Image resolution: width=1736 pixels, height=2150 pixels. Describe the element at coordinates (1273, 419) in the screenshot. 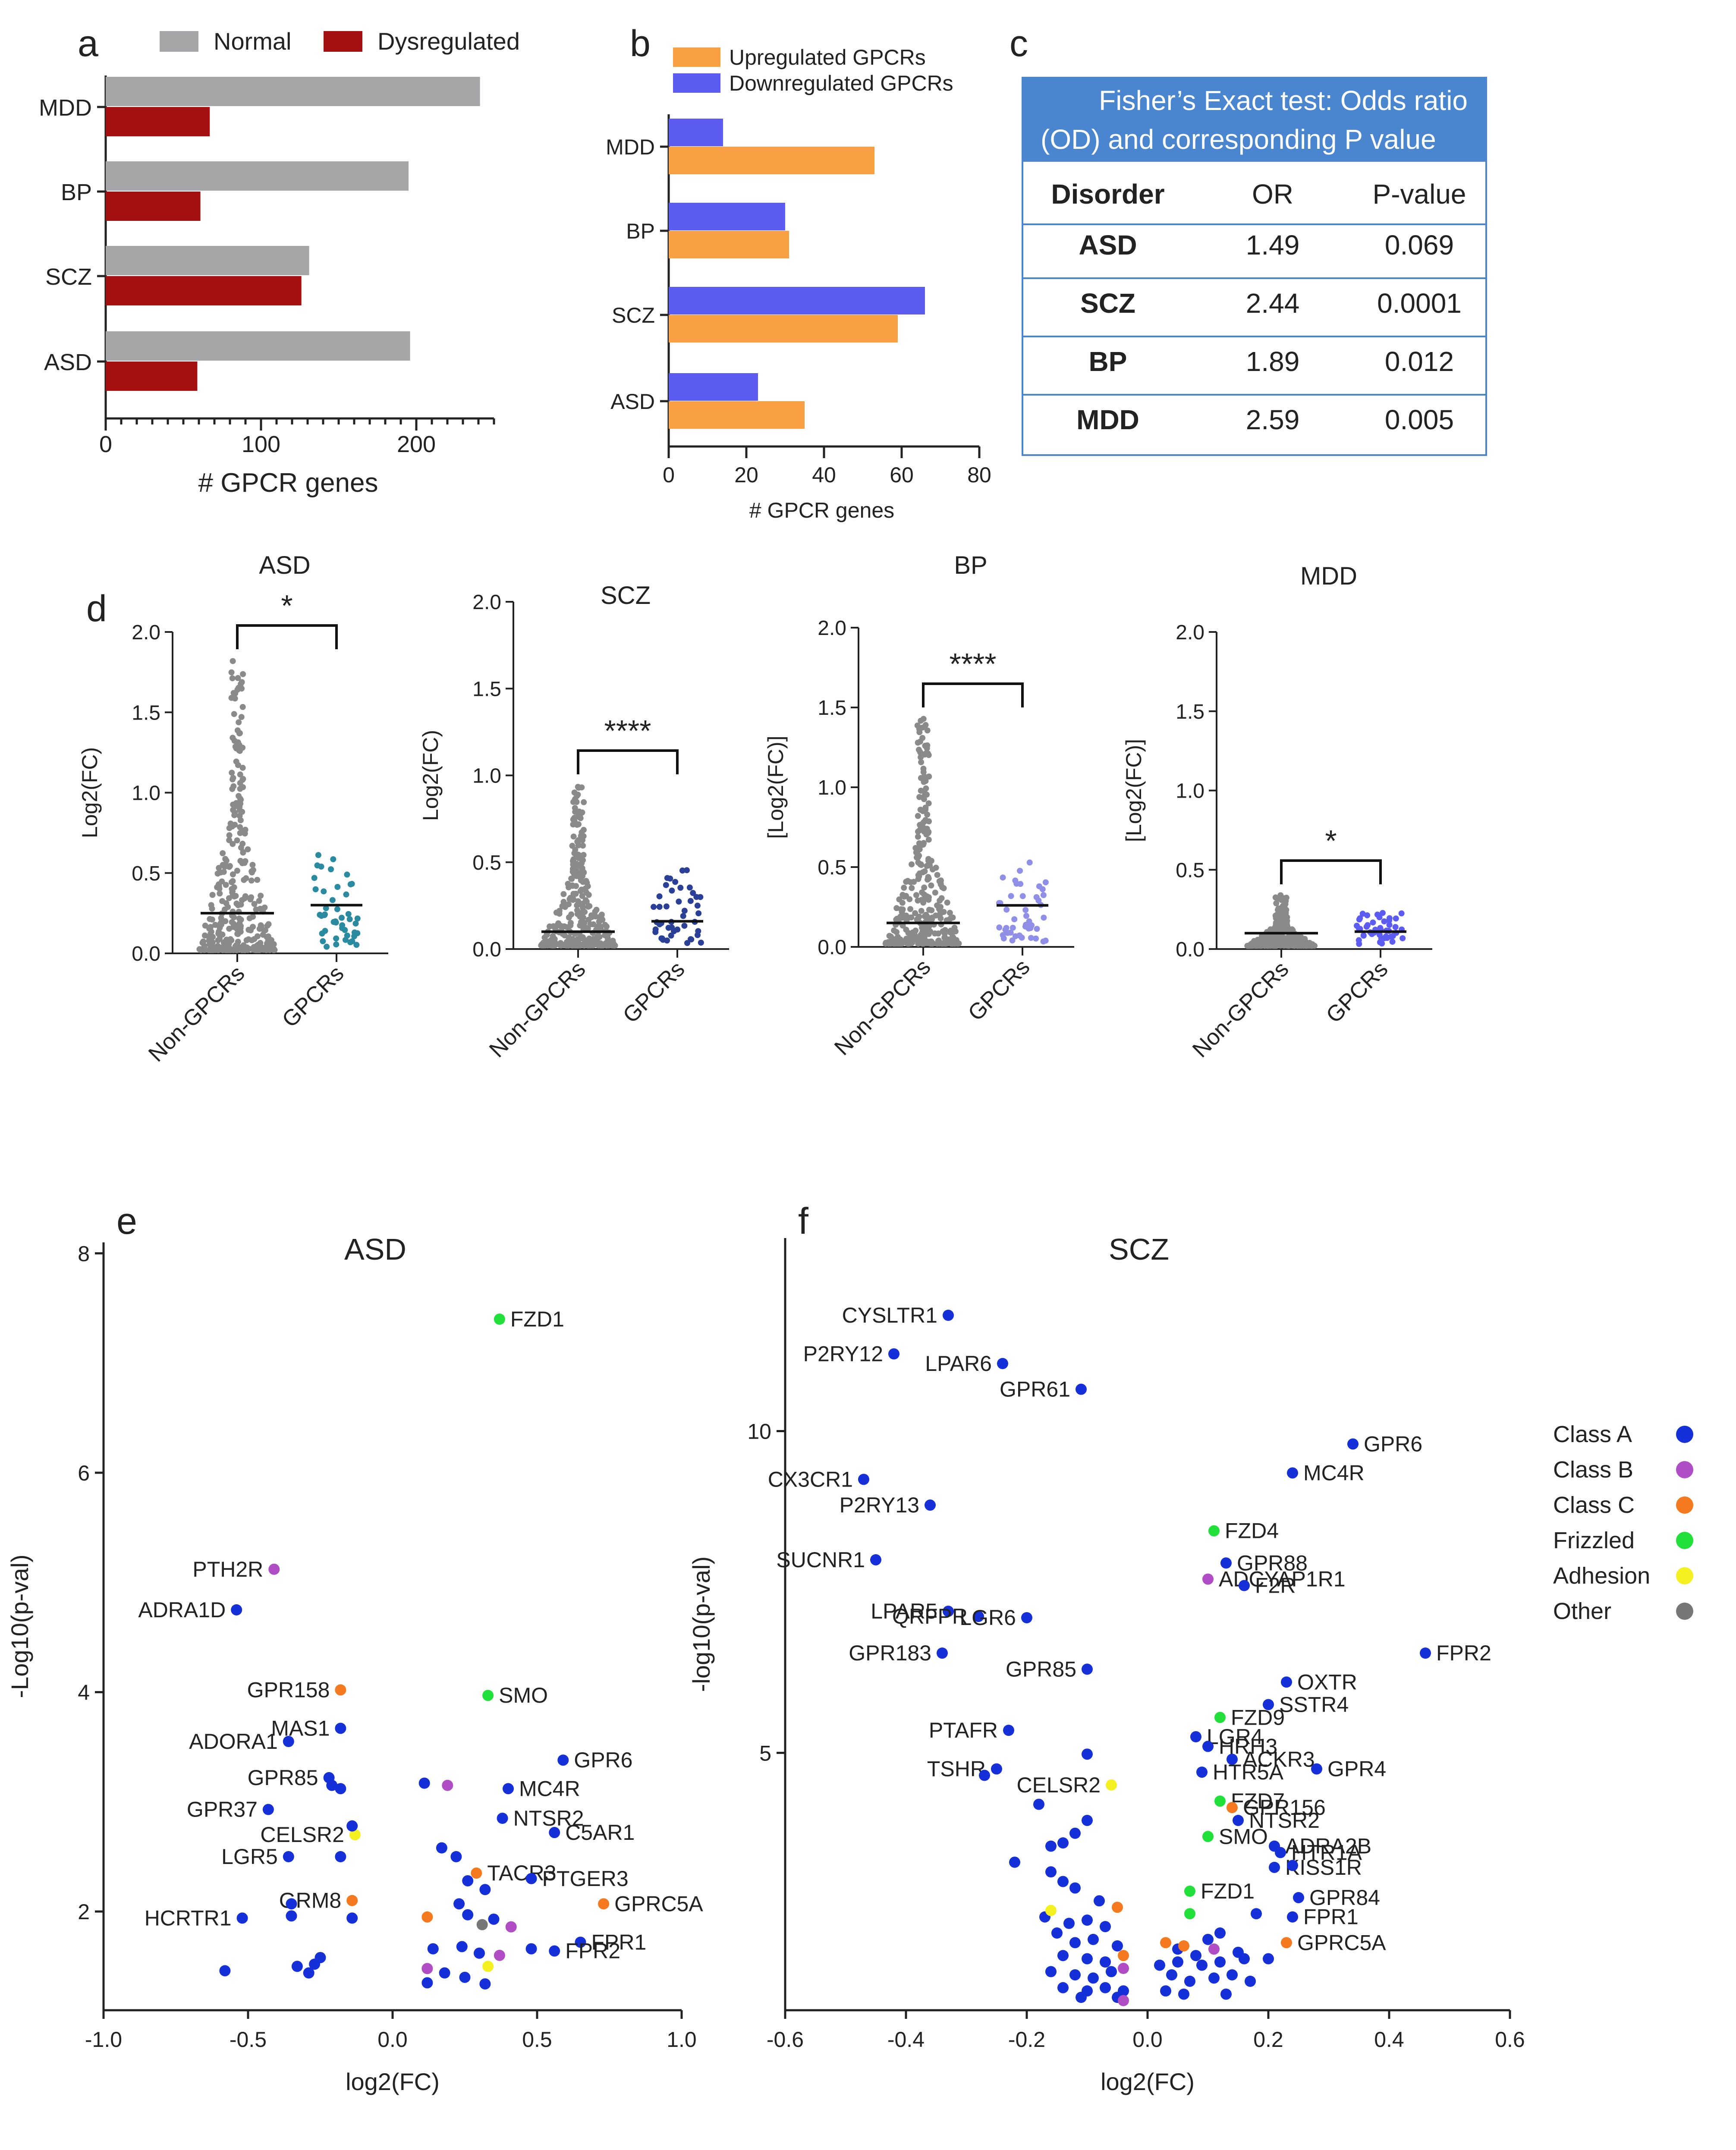

I see `table-cell-or: 2.59` at that location.